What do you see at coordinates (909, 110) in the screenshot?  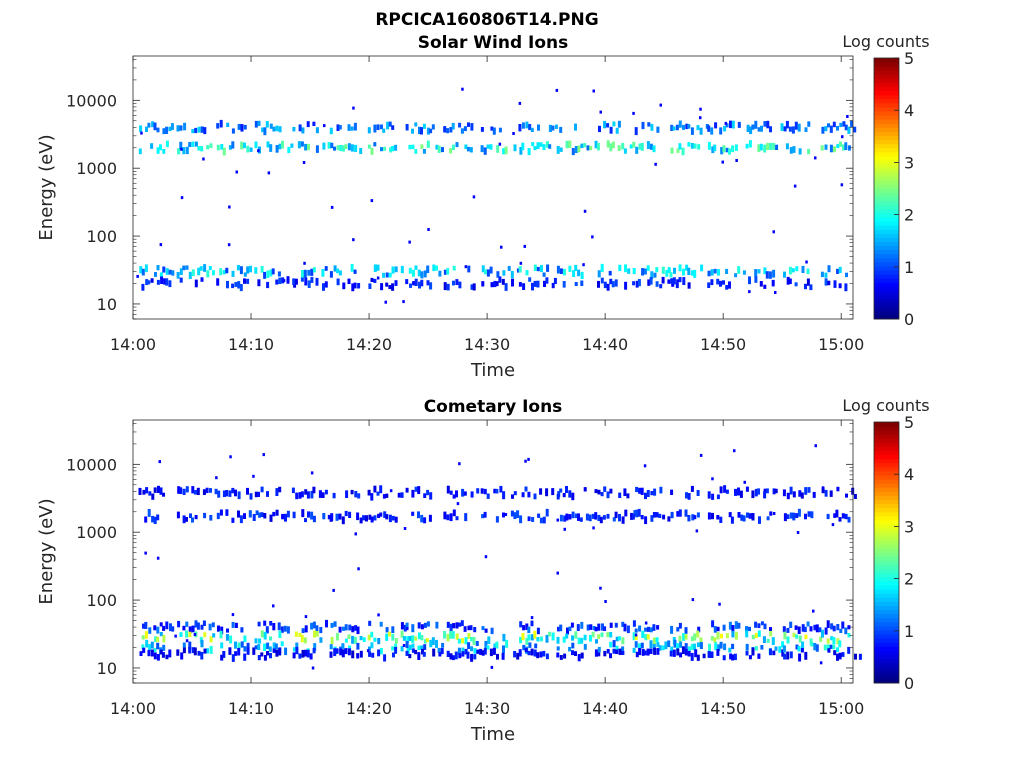 I see `colorbar-tick-label: 4` at bounding box center [909, 110].